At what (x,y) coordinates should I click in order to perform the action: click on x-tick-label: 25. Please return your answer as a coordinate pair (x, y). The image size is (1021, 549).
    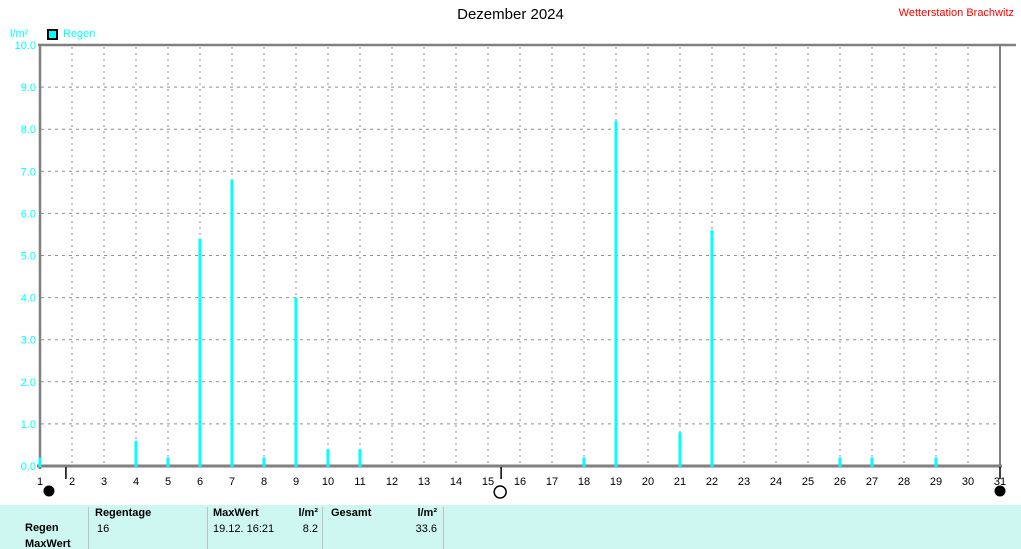
    Looking at the image, I should click on (808, 482).